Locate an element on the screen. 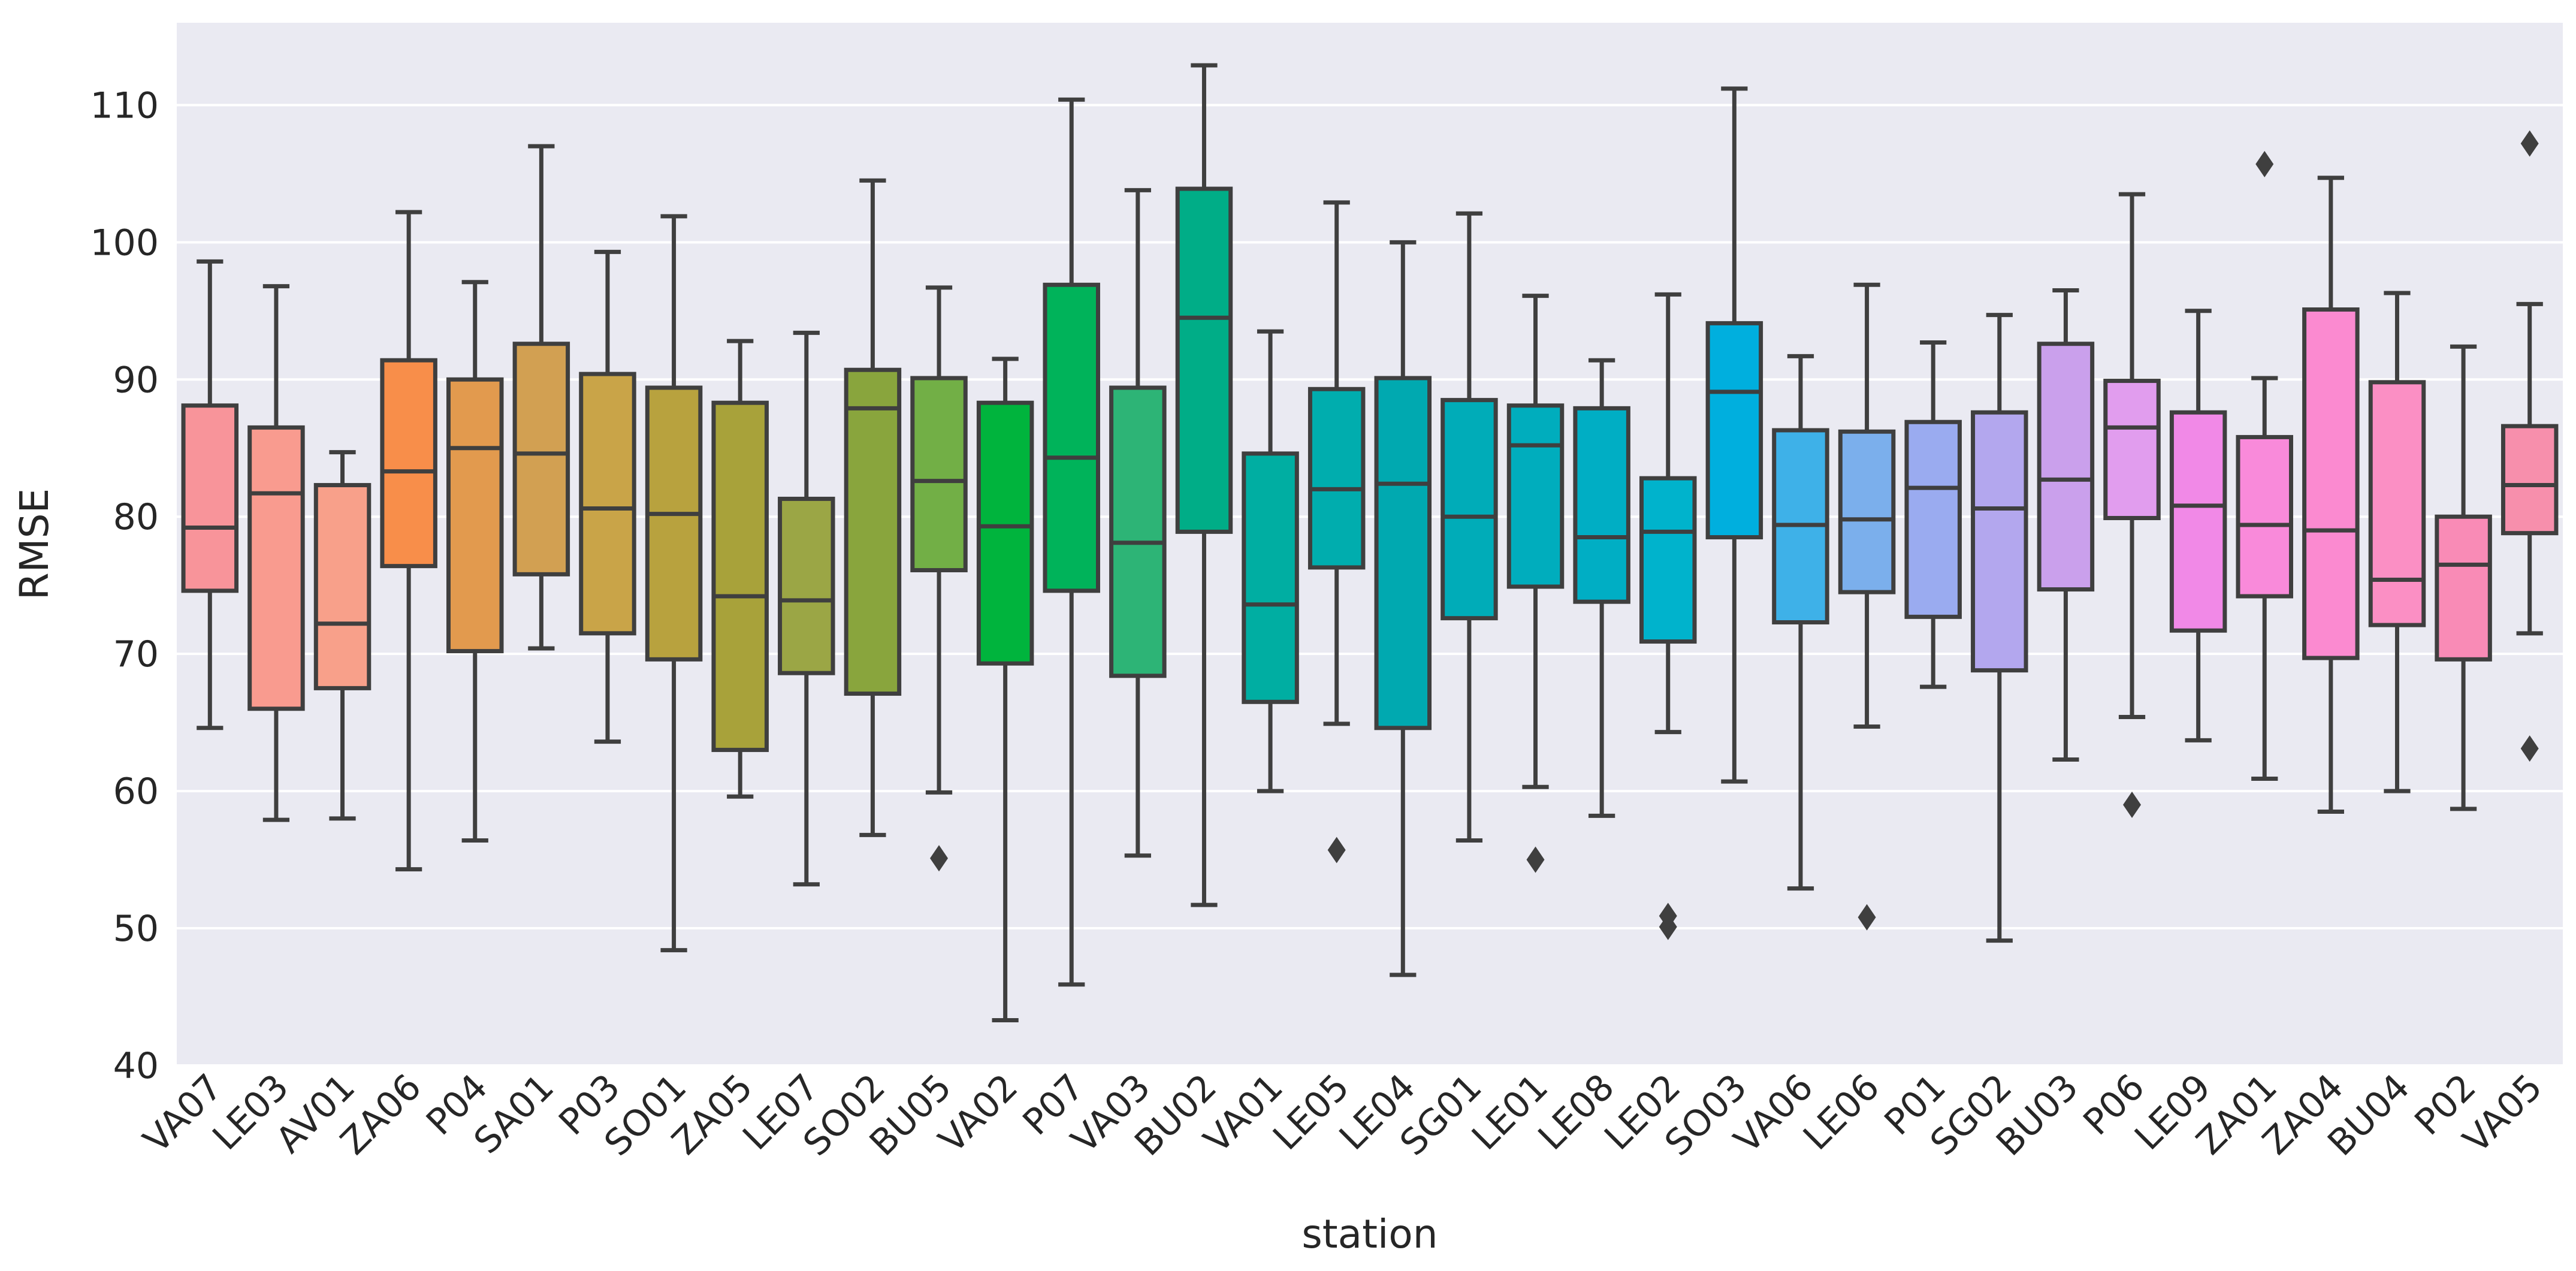  box-LE03 is located at coordinates (276, 553).